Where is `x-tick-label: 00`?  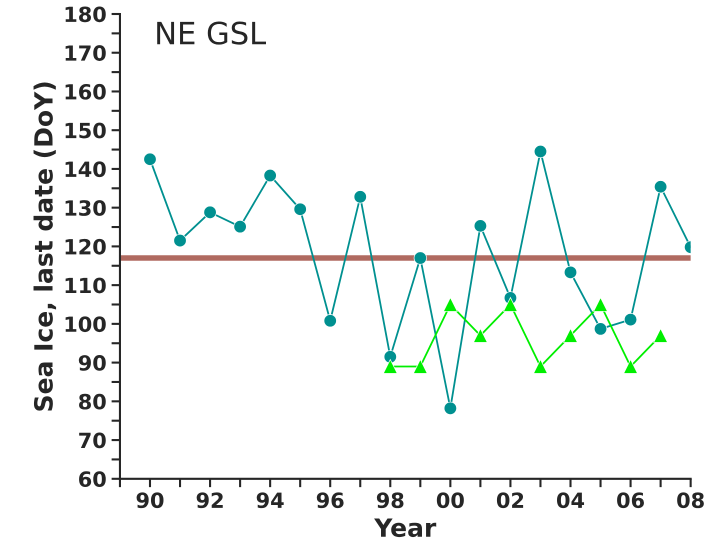 x-tick-label: 00 is located at coordinates (450, 500).